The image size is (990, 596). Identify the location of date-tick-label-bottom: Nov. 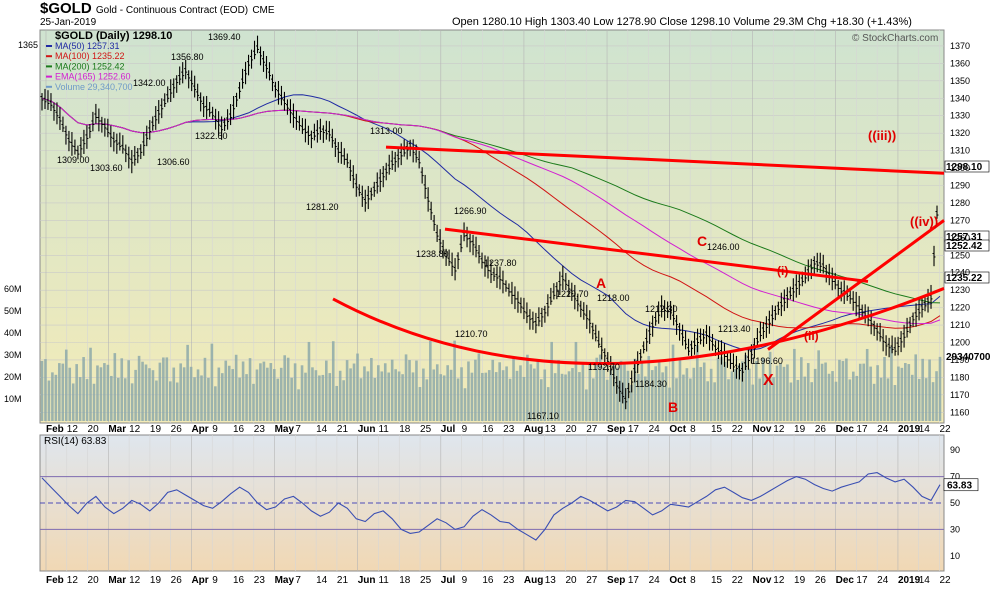
(761, 580).